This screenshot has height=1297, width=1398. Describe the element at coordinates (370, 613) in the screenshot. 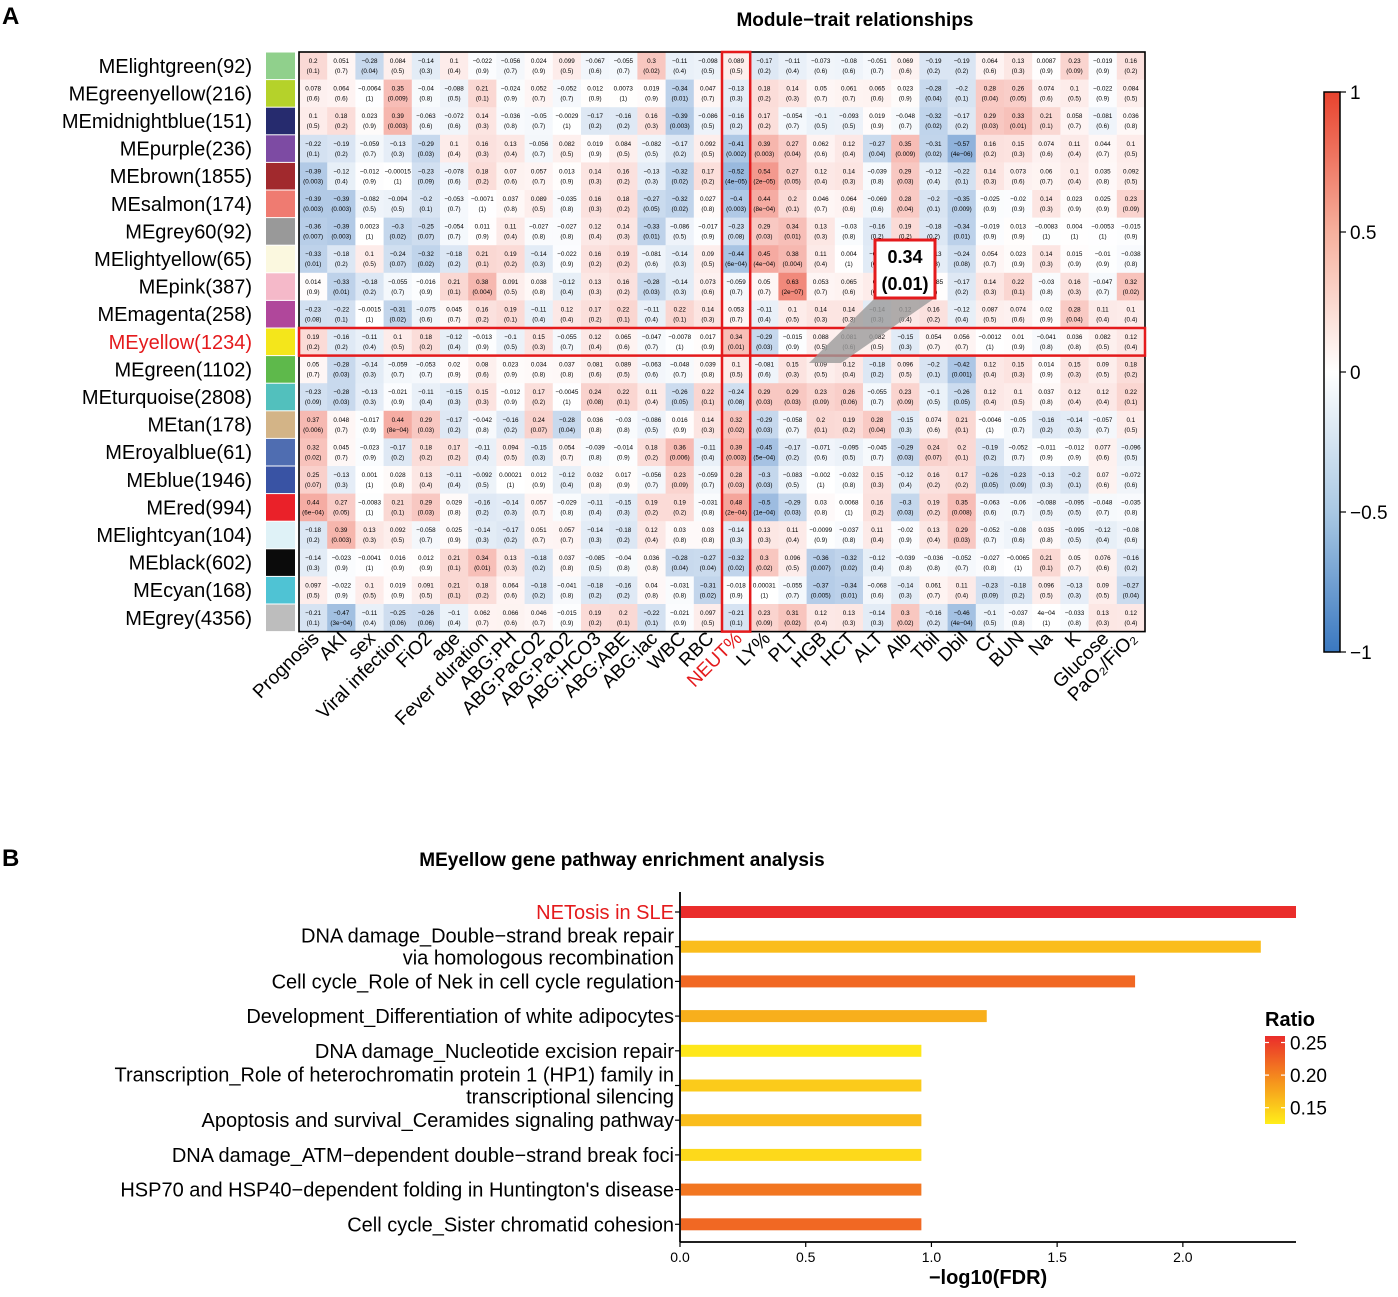

I see `cell-correlation: −0.11` at that location.